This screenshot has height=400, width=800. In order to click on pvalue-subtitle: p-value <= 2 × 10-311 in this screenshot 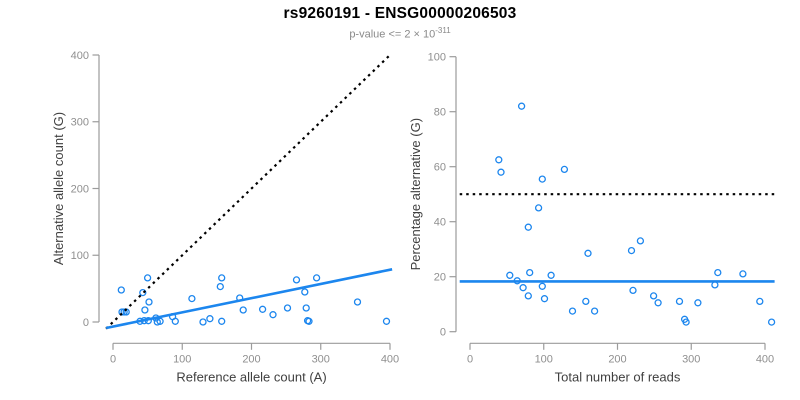, I will do `click(400, 33)`.